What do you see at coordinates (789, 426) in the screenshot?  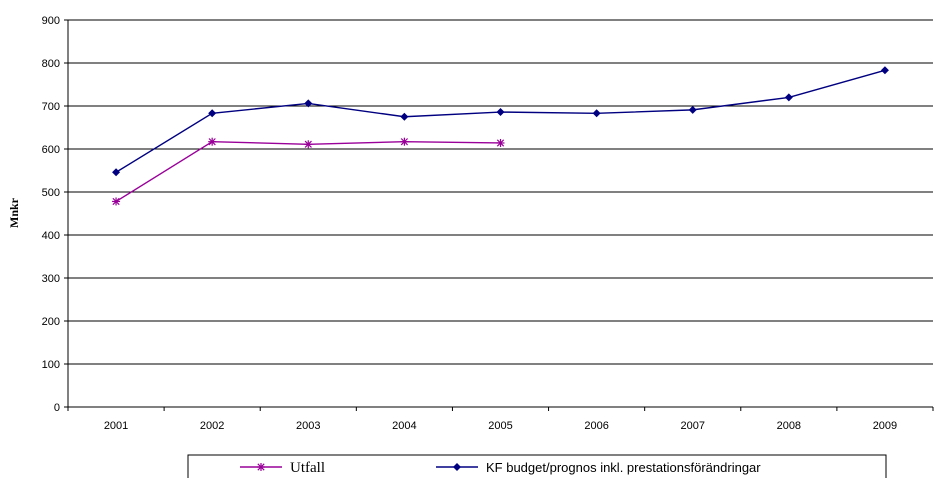 I see `x-tick-label: 2008` at bounding box center [789, 426].